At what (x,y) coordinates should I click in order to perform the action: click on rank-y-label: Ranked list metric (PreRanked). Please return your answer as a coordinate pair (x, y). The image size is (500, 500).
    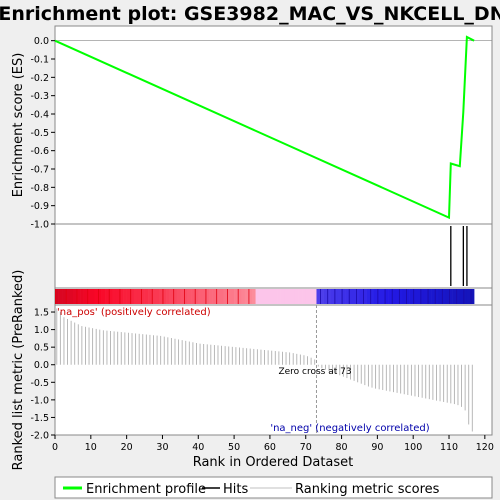
    Looking at the image, I should click on (18, 370).